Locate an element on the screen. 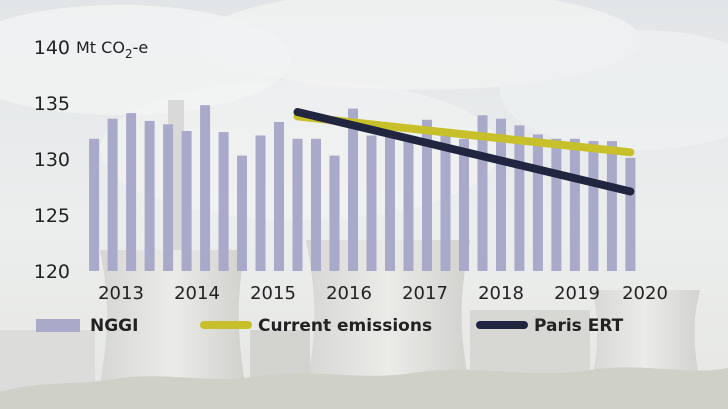 This screenshot has width=728, height=409. paris-ert-line is located at coordinates (464, 152).